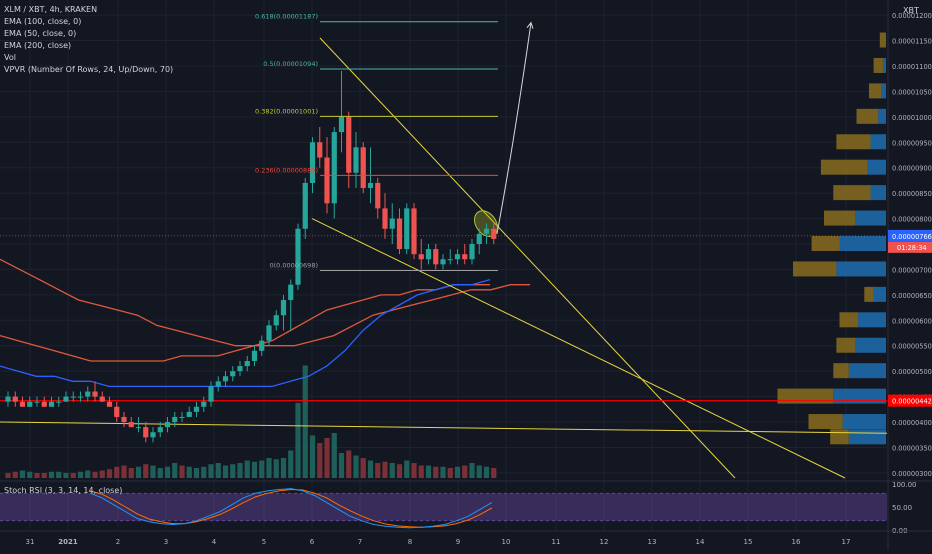 This screenshot has width=932, height=554. What do you see at coordinates (410, 542) in the screenshot?
I see `time-tick-label: 8` at bounding box center [410, 542].